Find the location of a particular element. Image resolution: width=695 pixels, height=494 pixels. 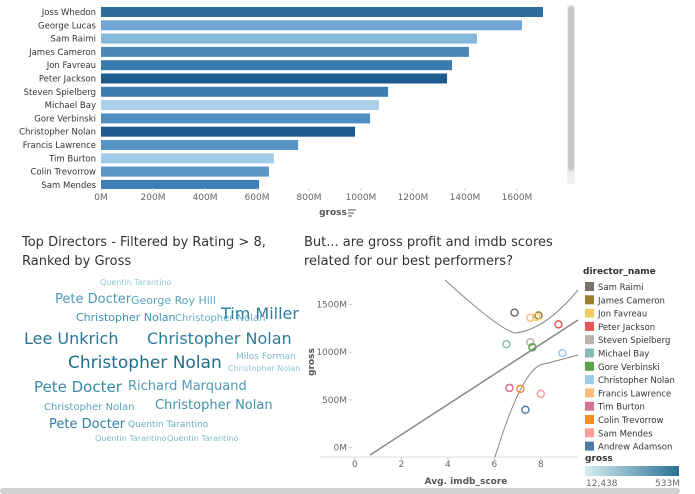

scatter-title: related for our best performers? is located at coordinates (408, 261).